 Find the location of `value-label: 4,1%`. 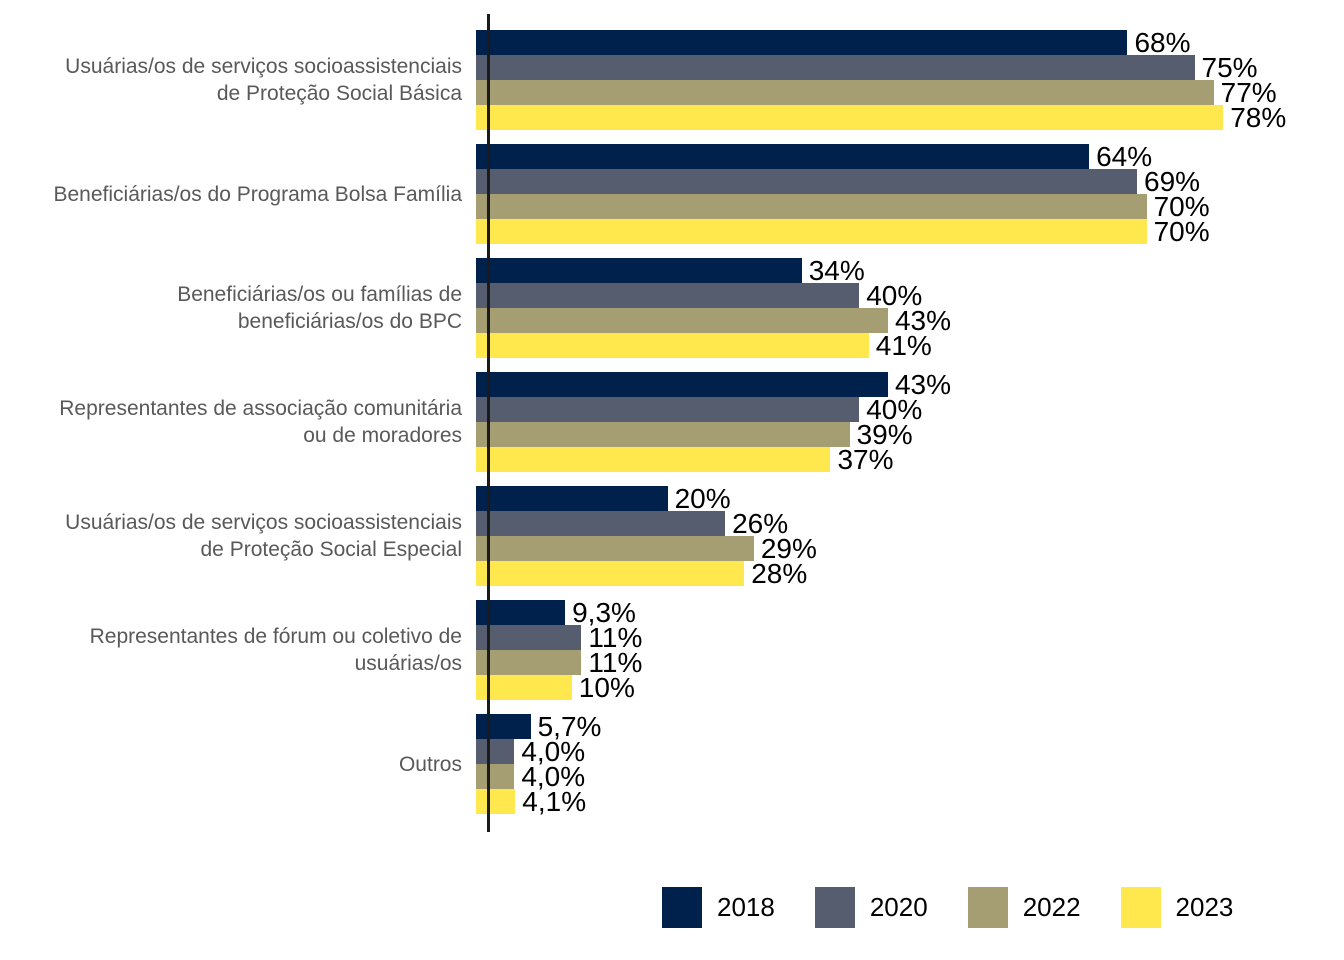

value-label: 4,1% is located at coordinates (554, 801).